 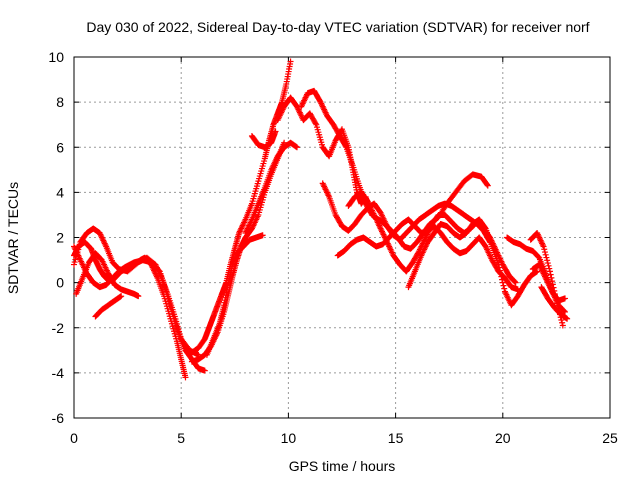 I want to click on series-sat-p, so click(x=473, y=262).